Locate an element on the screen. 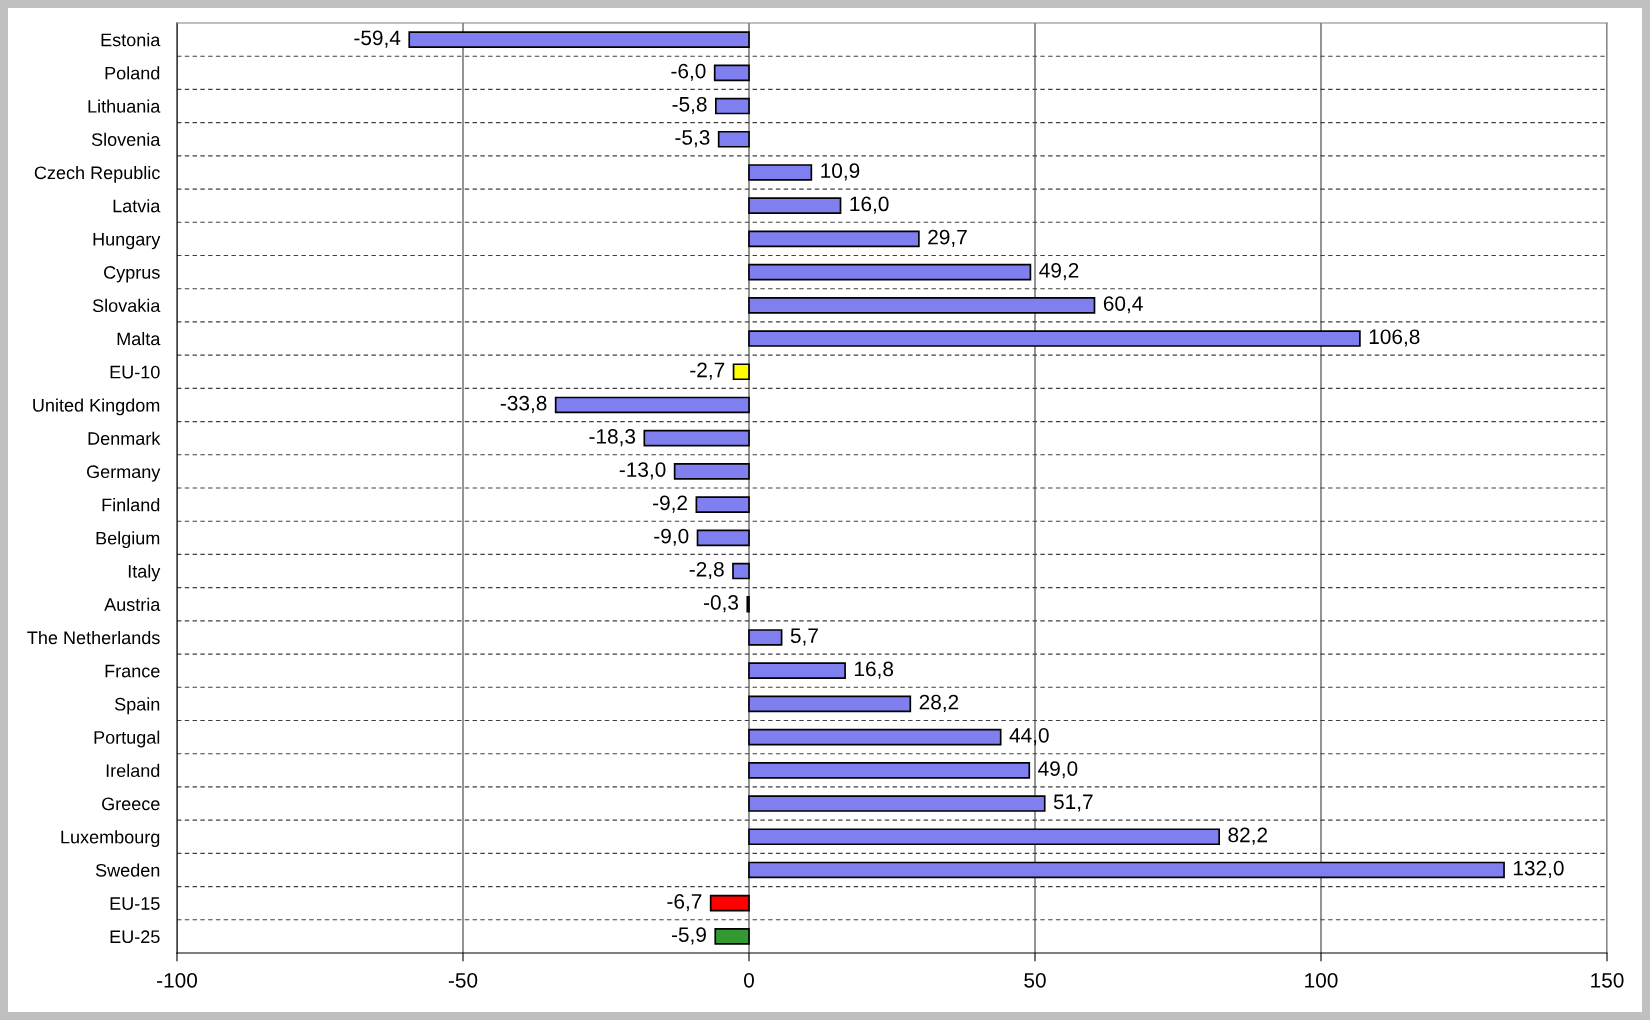 The image size is (1650, 1020). x-tick-label: 0 is located at coordinates (749, 980).